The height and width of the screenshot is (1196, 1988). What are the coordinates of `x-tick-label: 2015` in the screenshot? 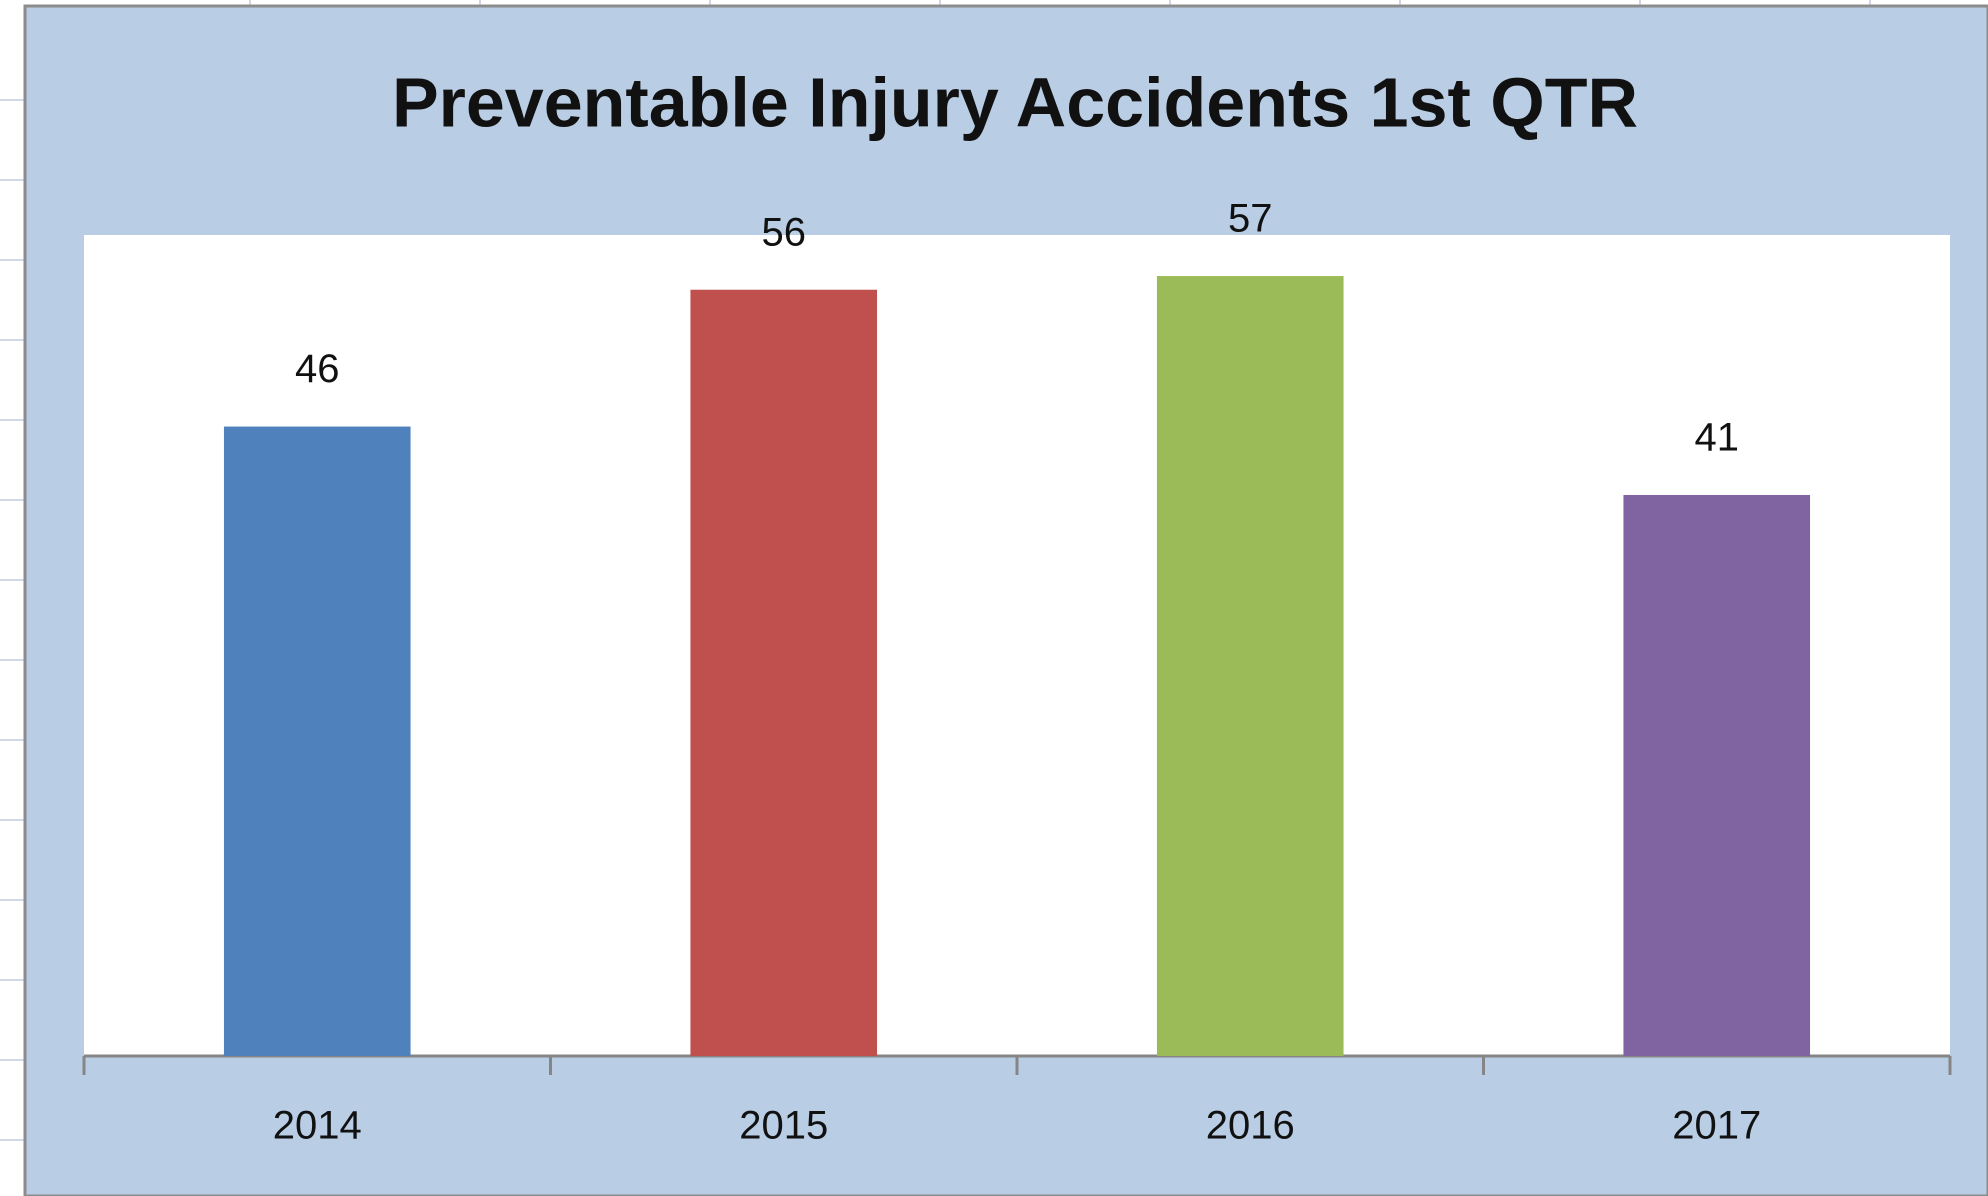 It's located at (783, 1126).